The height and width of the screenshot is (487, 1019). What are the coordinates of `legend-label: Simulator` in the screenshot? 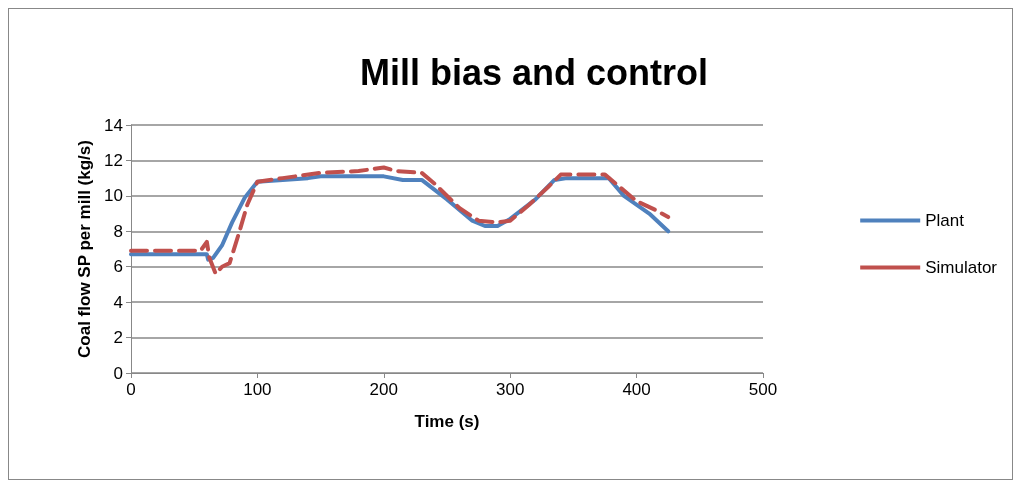 It's located at (961, 267).